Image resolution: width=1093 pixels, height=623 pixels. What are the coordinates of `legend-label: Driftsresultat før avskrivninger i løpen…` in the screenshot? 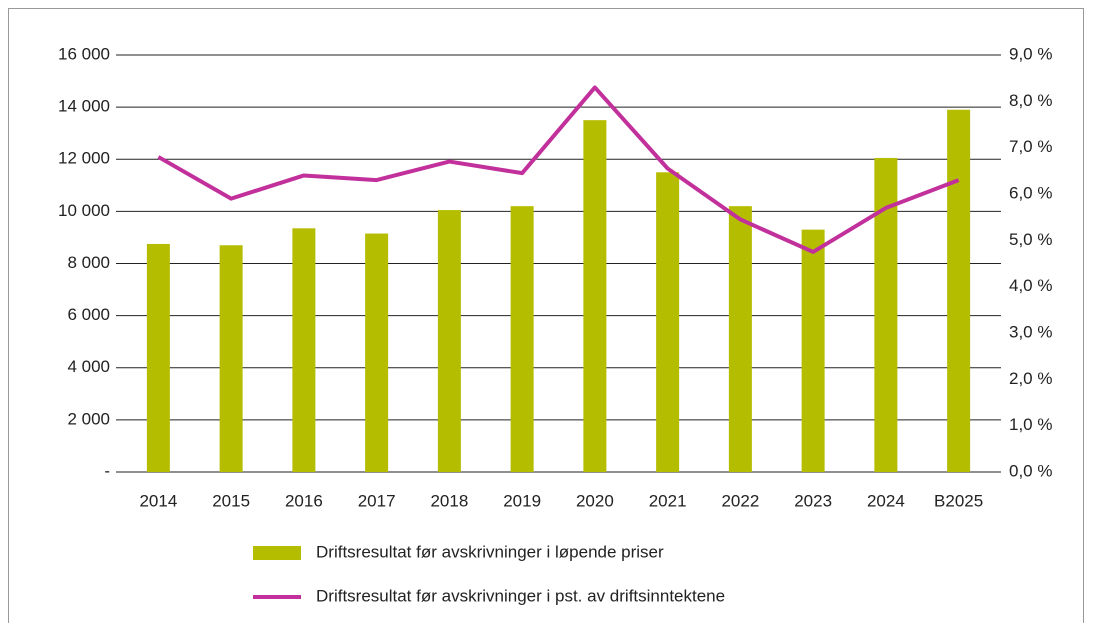 It's located at (490, 551).